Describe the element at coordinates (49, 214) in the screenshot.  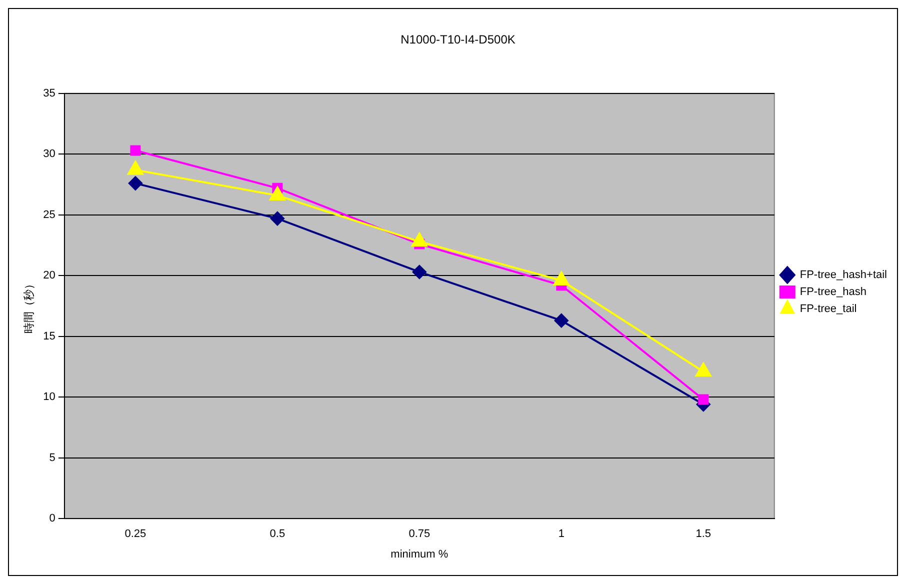
I see `y-tick-label: 25` at that location.